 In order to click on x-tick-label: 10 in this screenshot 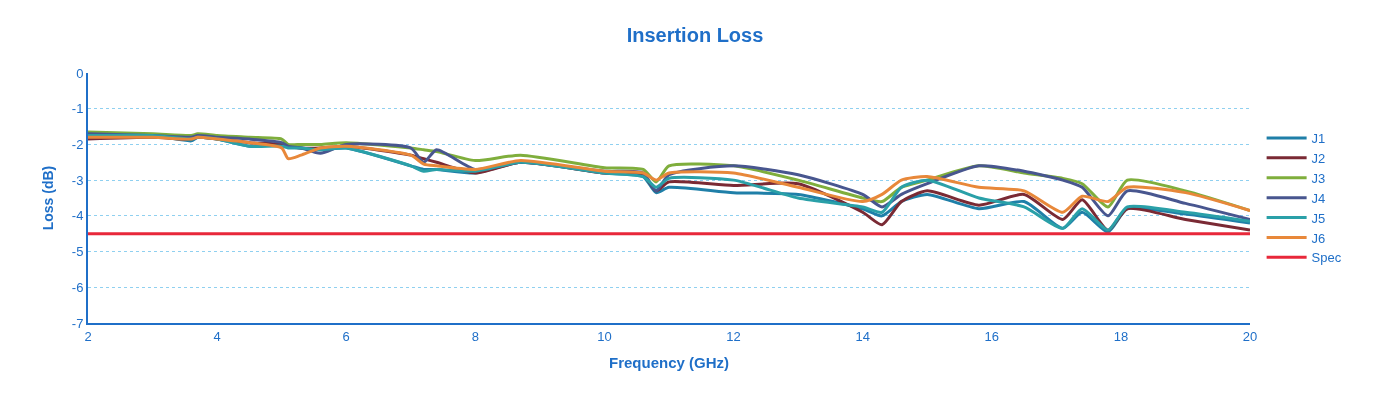, I will do `click(604, 336)`.